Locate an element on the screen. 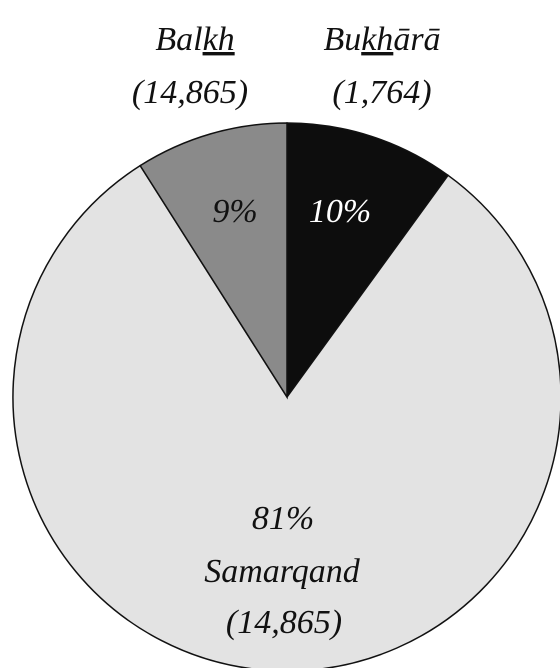  balkh-percent-label: 9% is located at coordinates (234, 211).